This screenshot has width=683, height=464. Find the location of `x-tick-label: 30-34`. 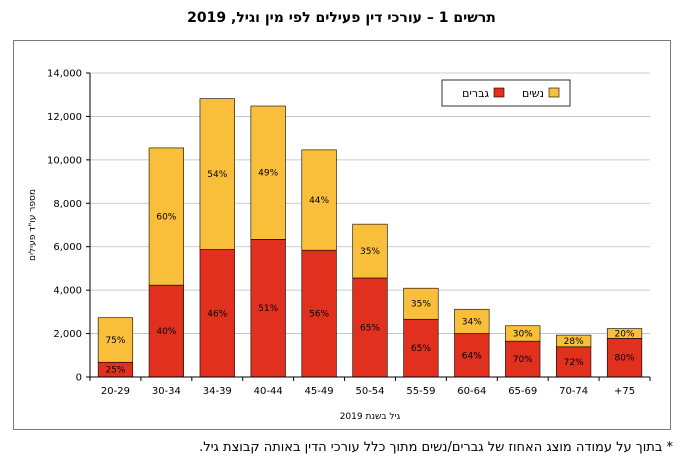

x-tick-label: 30-34 is located at coordinates (166, 391).